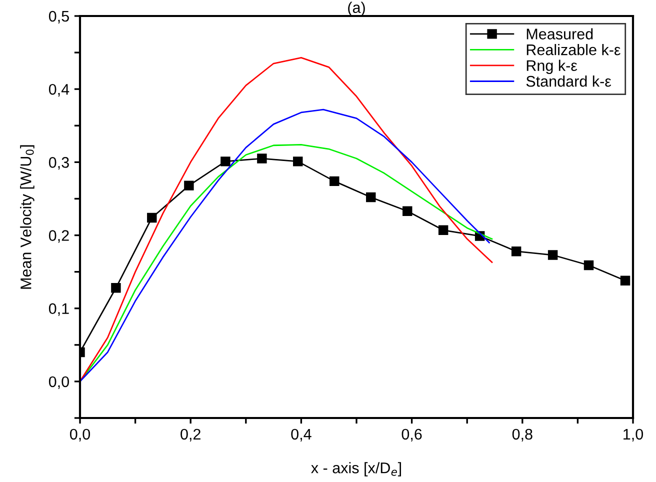 The width and height of the screenshot is (656, 482). Describe the element at coordinates (58, 309) in the screenshot. I see `y-tick-label: 0,1` at that location.